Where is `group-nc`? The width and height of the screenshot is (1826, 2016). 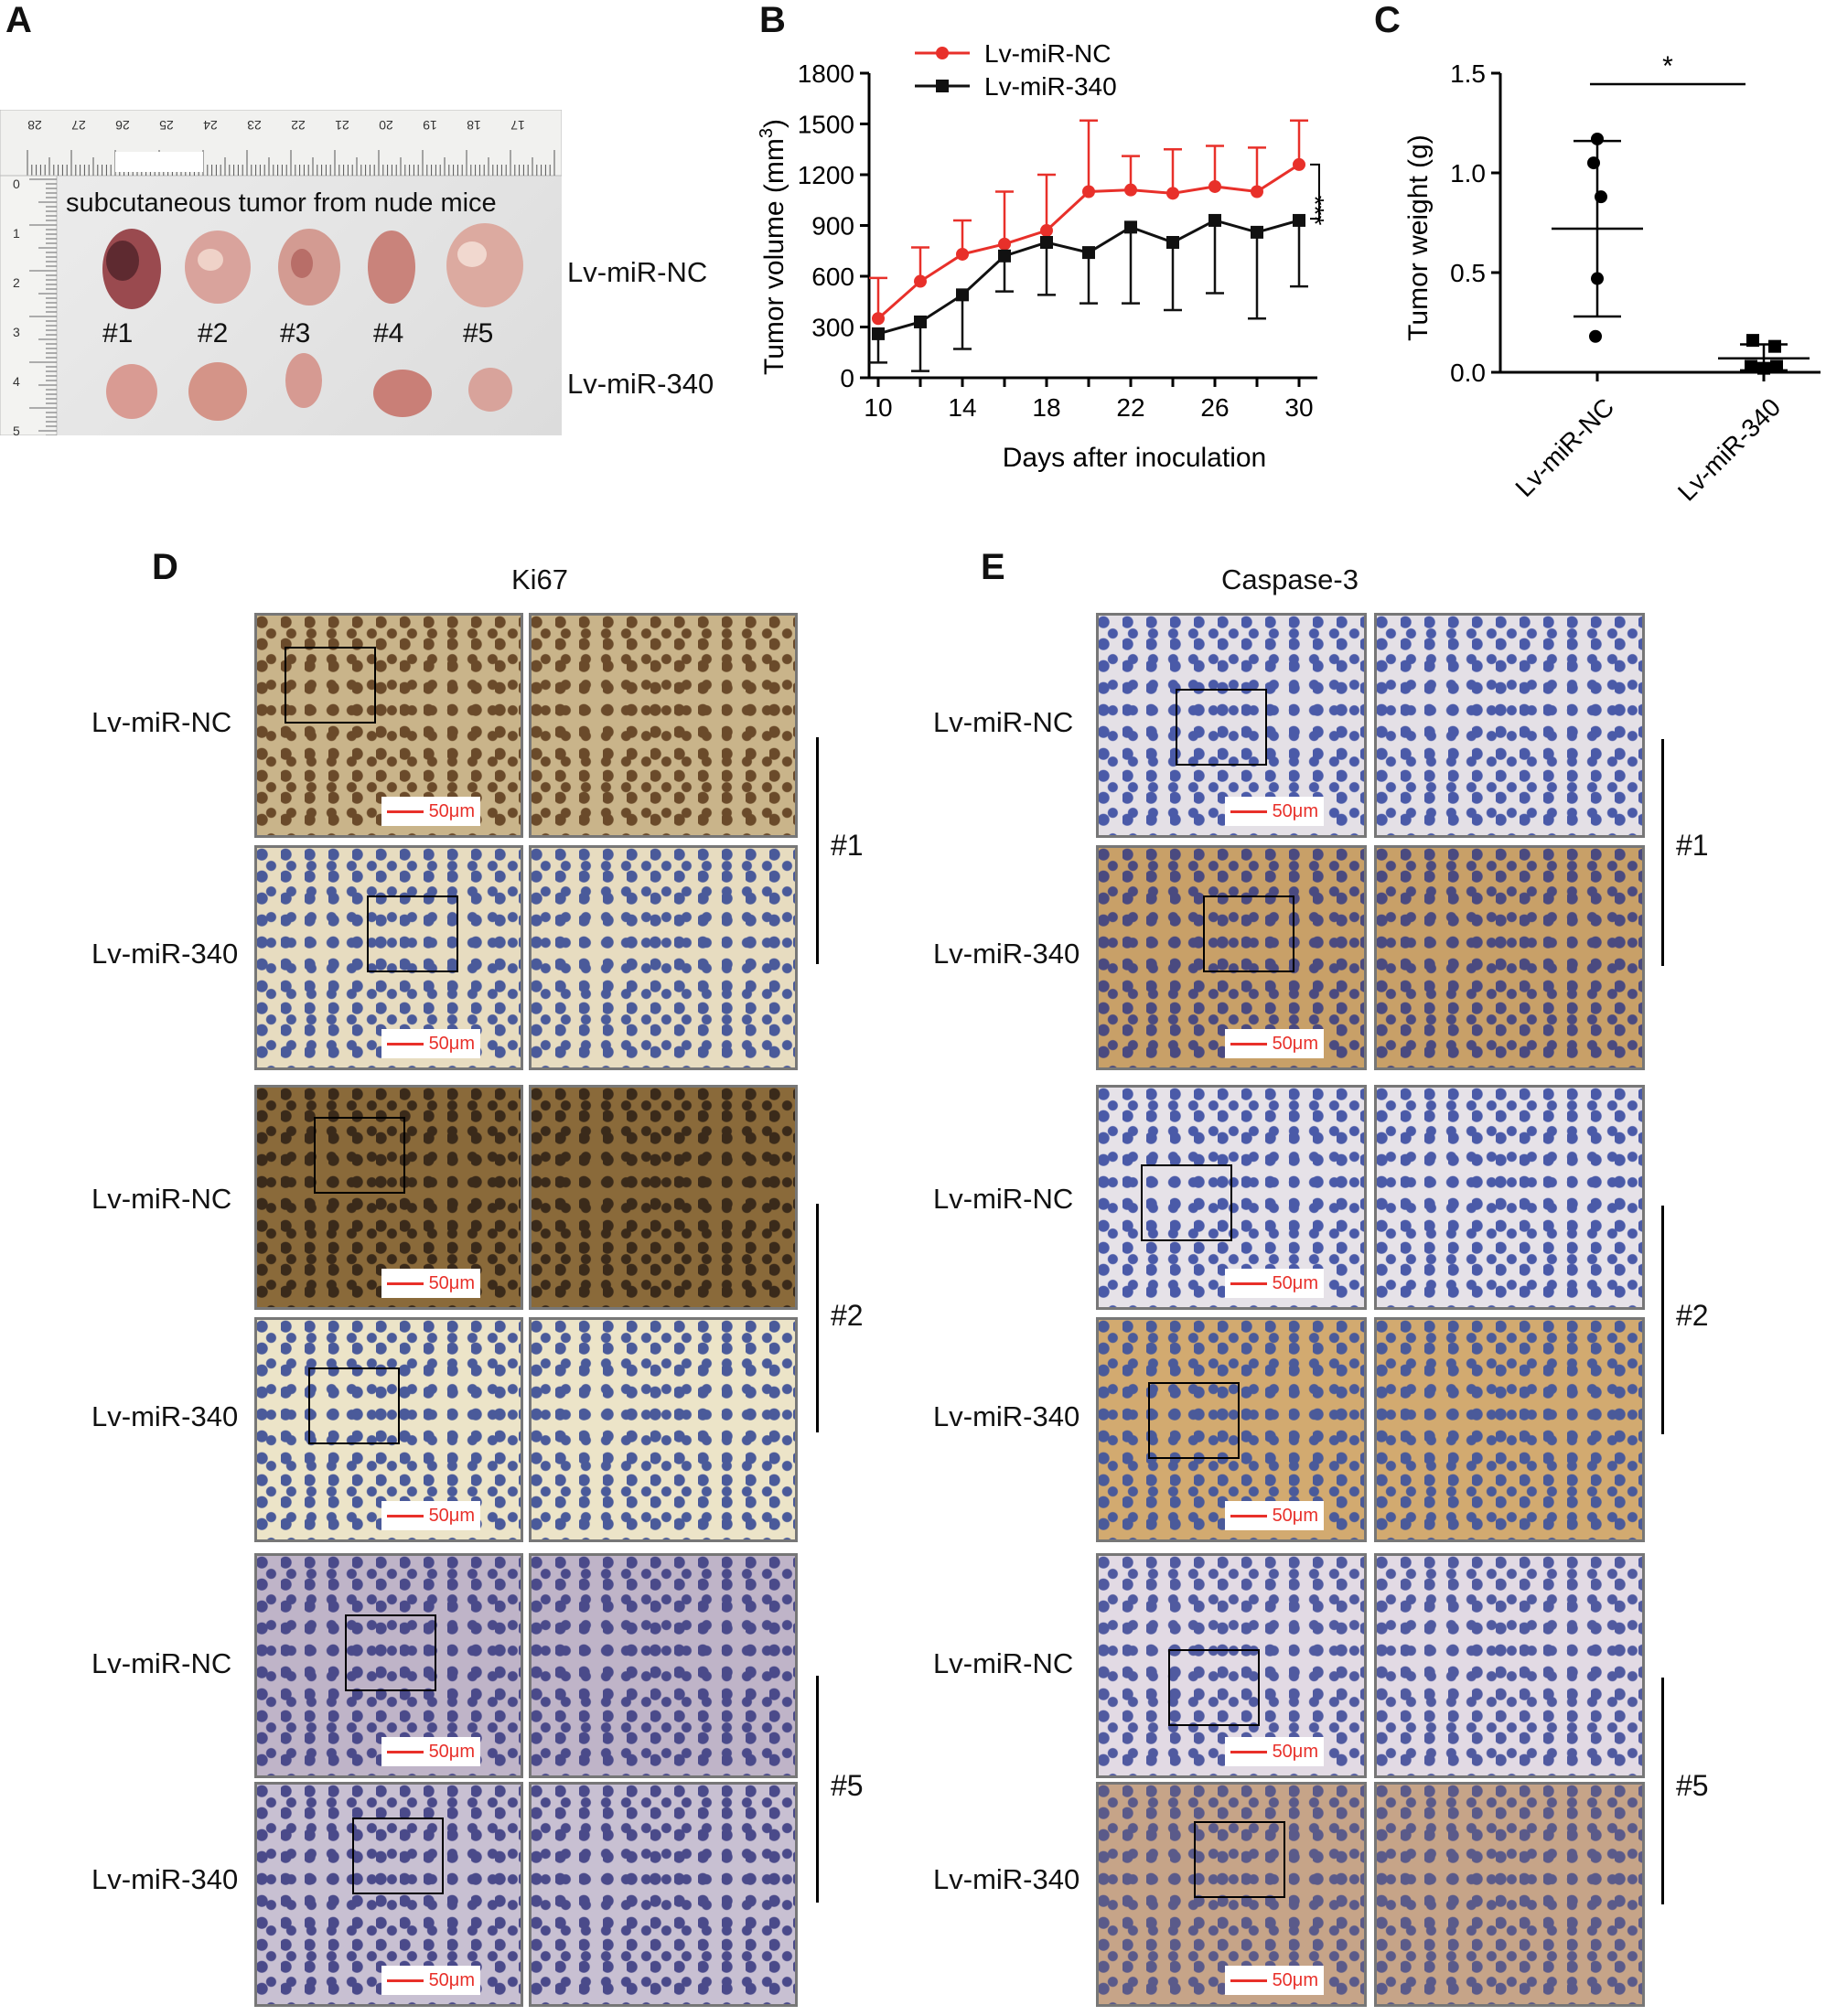
group-nc is located at coordinates (1597, 237).